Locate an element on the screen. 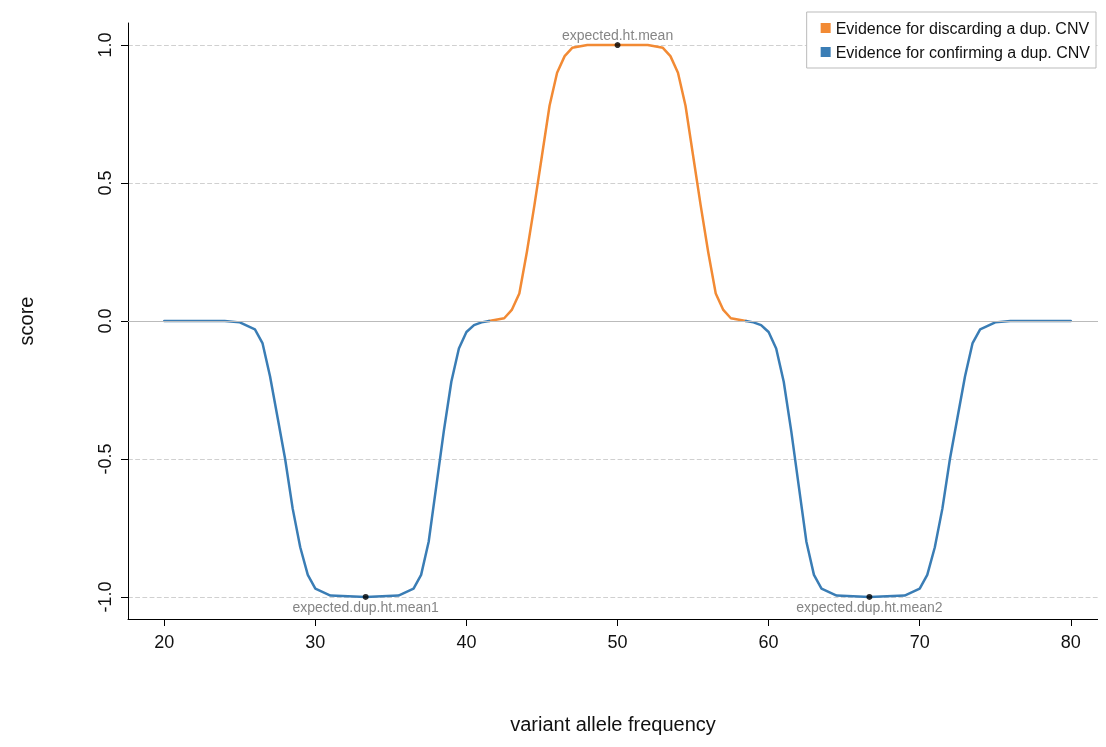 The image size is (1106, 747). x-tick-label: 30 is located at coordinates (315, 642).